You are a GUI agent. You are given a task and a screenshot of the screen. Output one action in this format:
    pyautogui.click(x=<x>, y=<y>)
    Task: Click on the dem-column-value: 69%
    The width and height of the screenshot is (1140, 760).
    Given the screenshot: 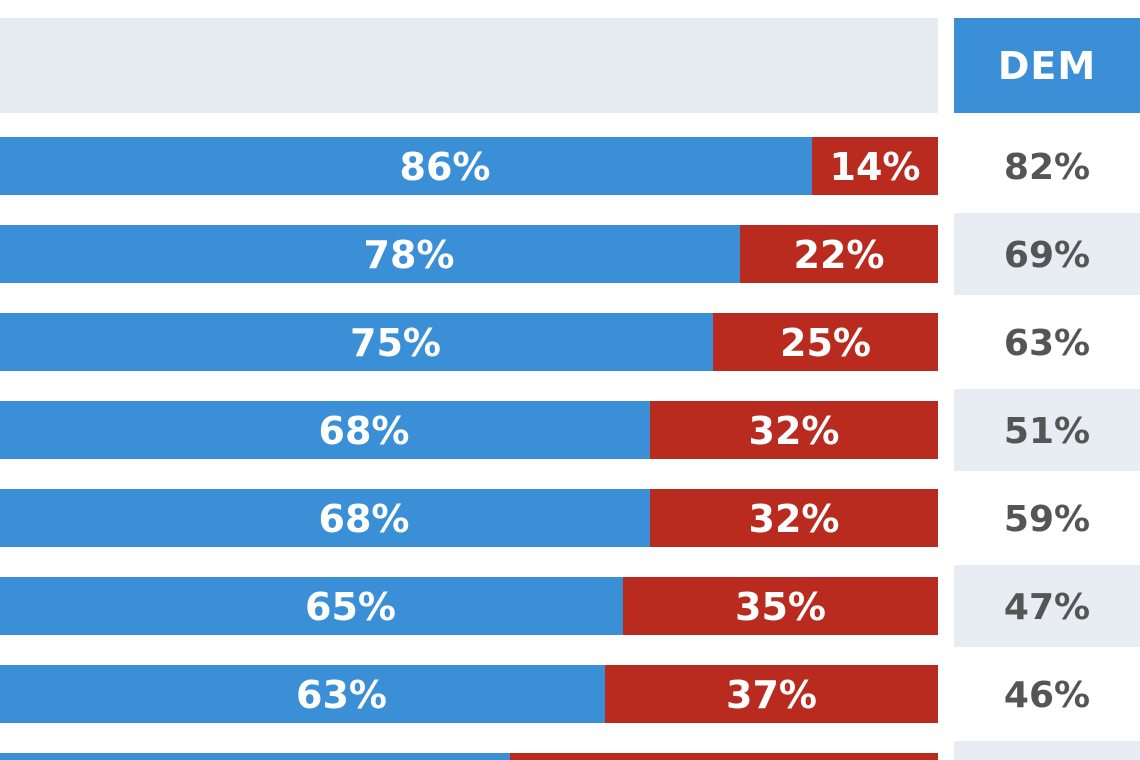 What is the action you would take?
    pyautogui.click(x=1047, y=255)
    